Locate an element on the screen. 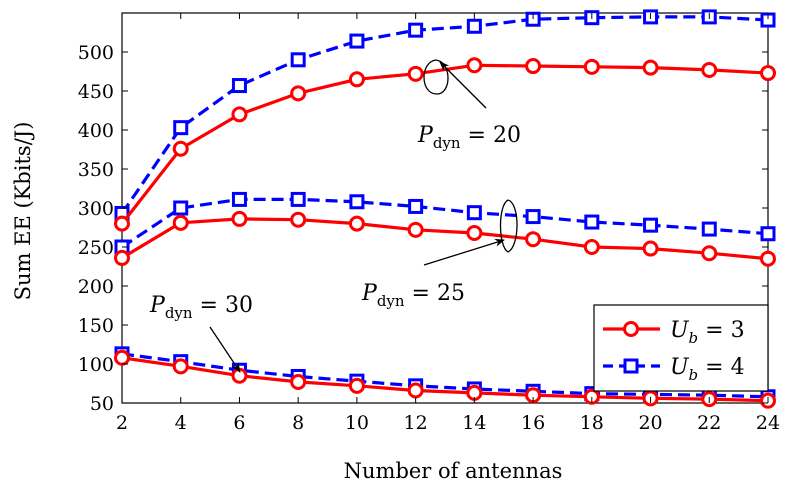 Image resolution: width=797 pixels, height=496 pixels. y-tick-label: 450 is located at coordinates (96, 92).